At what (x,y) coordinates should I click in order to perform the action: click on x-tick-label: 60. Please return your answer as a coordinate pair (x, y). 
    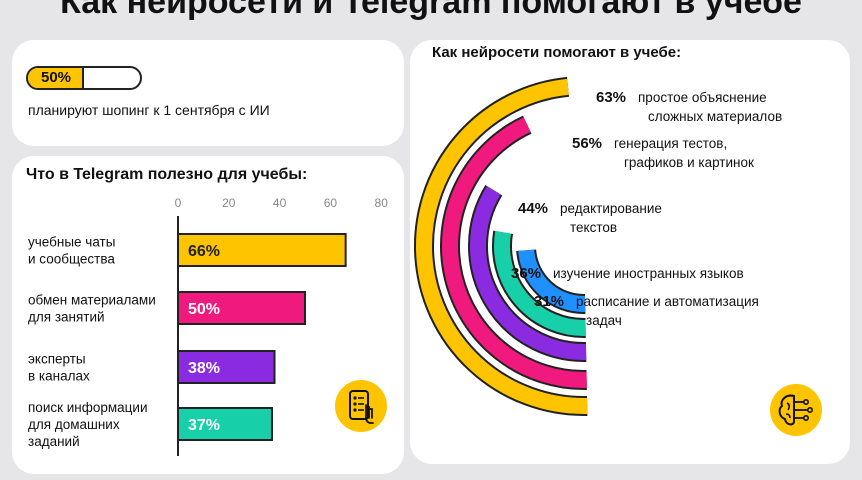
    Looking at the image, I should click on (331, 203).